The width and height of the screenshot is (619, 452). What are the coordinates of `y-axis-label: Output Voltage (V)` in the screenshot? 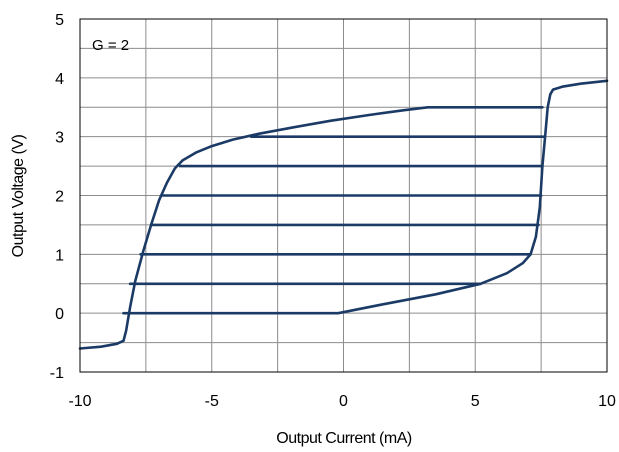 It's located at (18, 196).